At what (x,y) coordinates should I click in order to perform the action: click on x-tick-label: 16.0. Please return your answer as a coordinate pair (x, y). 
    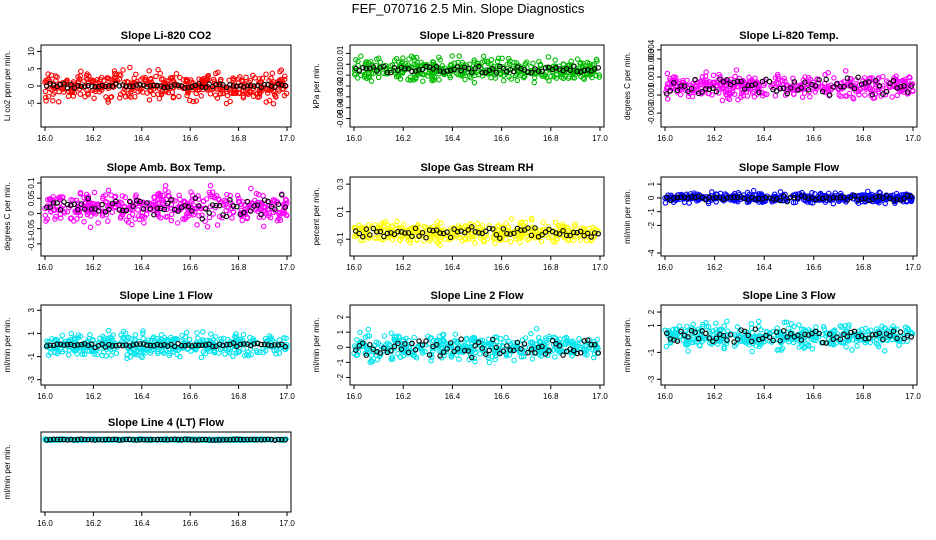
    Looking at the image, I should click on (45, 396).